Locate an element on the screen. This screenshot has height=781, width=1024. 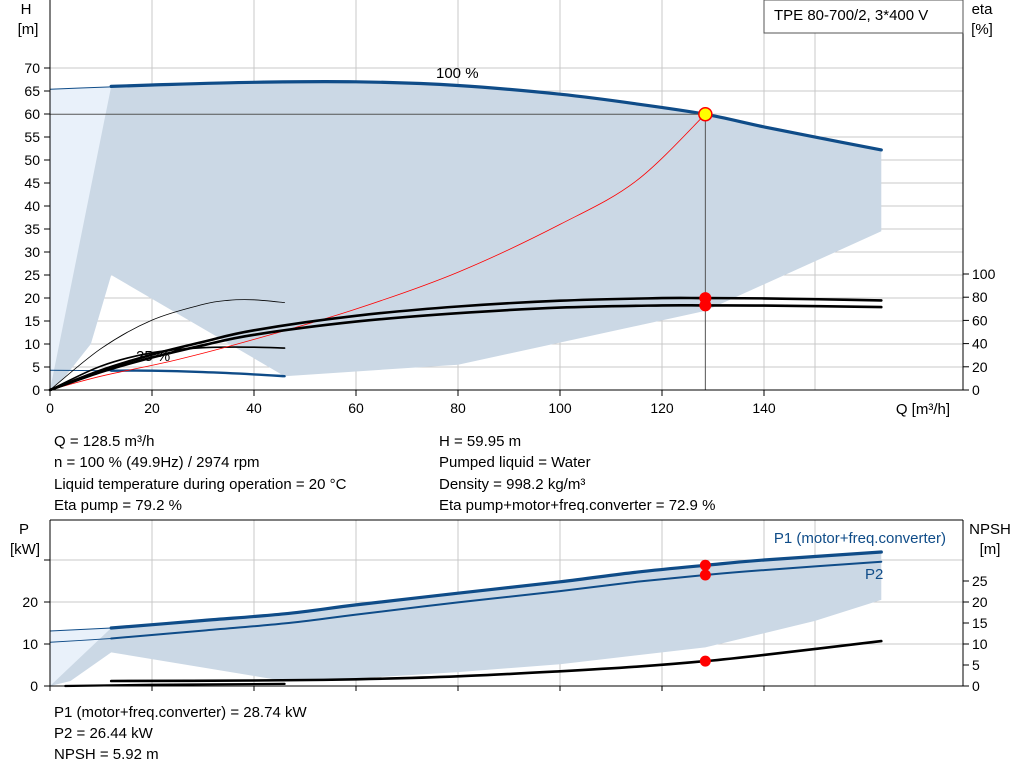
y-left-label-bottom-1: P is located at coordinates (24, 529).